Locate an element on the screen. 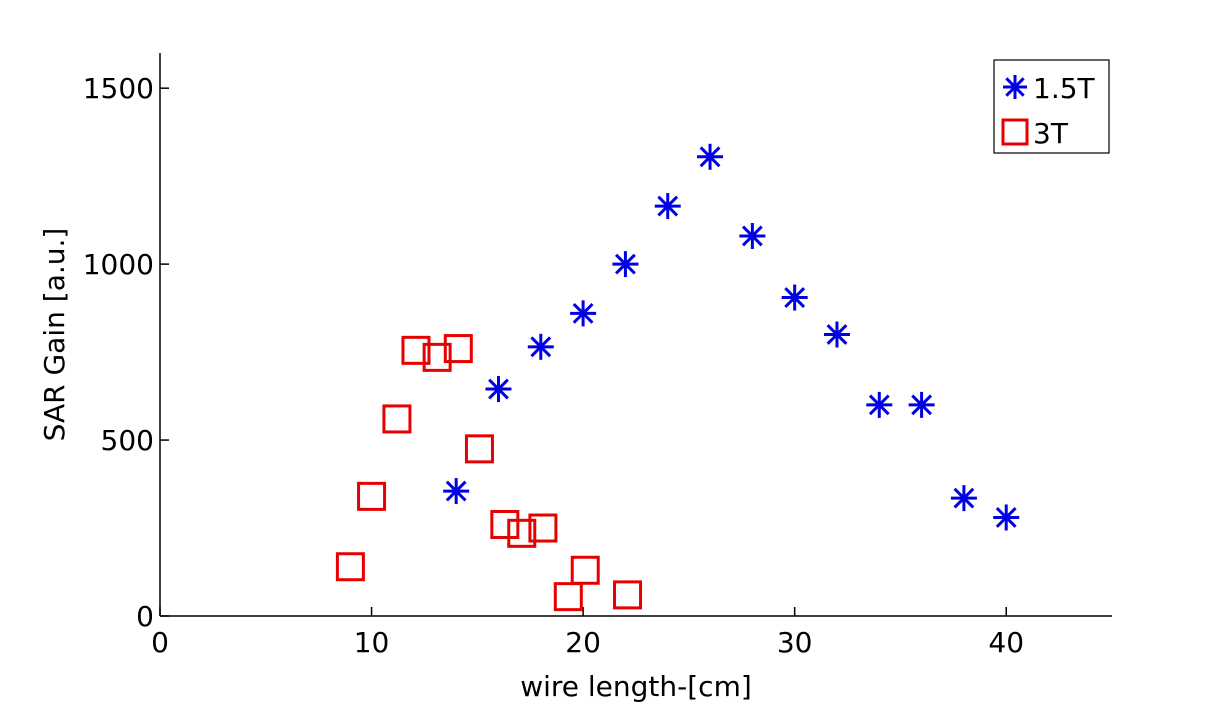 The height and width of the screenshot is (706, 1230). y-tick-label: 500 is located at coordinates (127, 440).